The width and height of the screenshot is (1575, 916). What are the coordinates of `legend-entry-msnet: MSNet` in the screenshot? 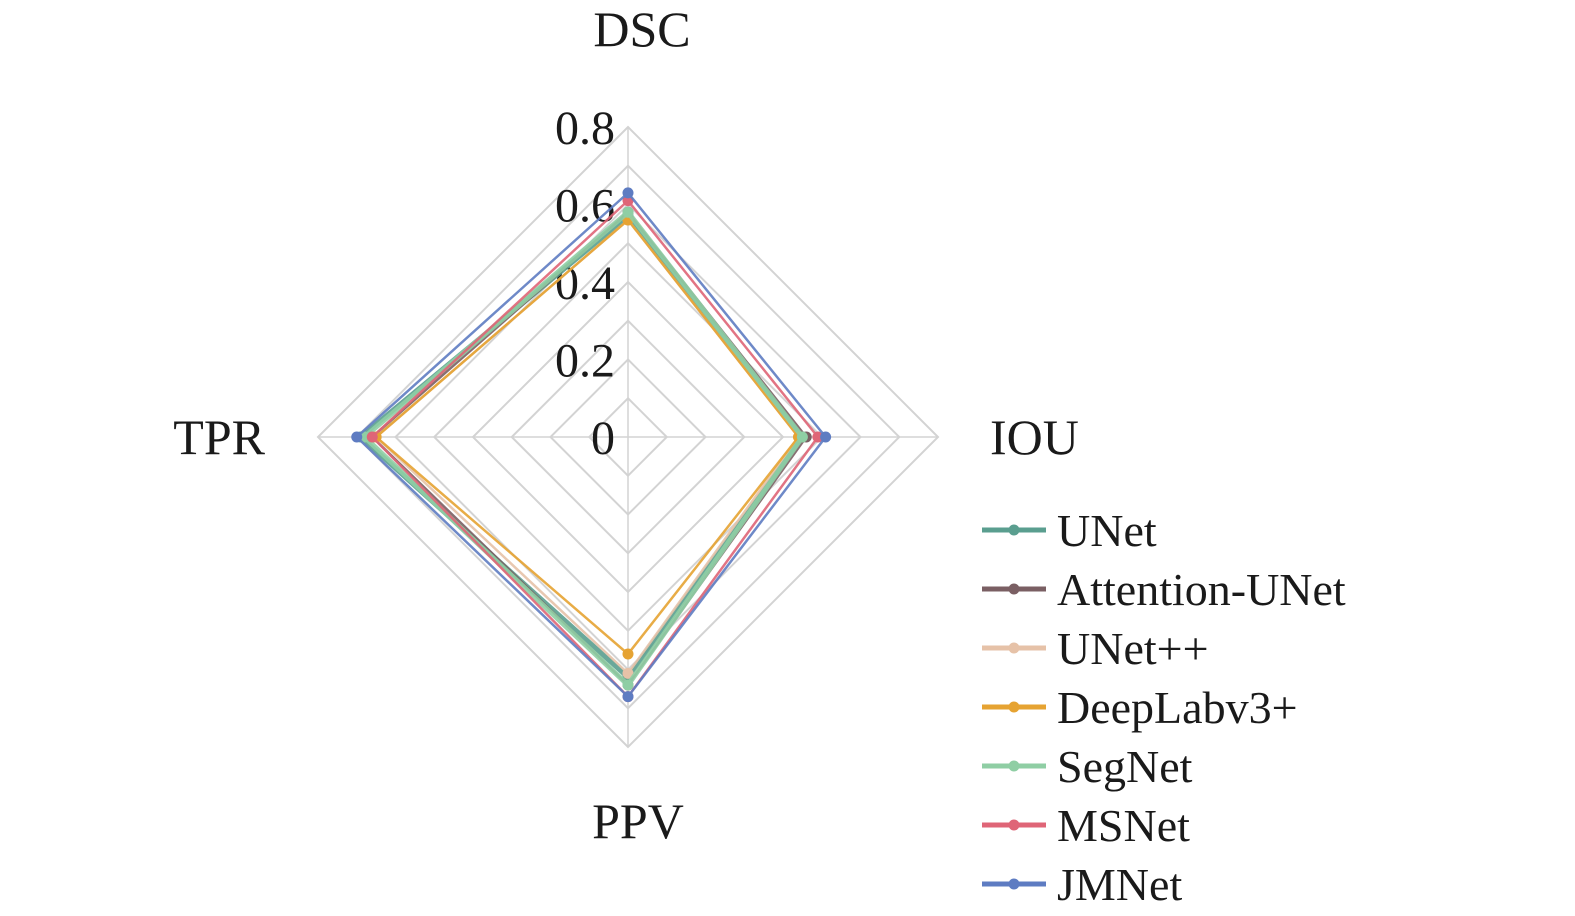 It's located at (1086, 825).